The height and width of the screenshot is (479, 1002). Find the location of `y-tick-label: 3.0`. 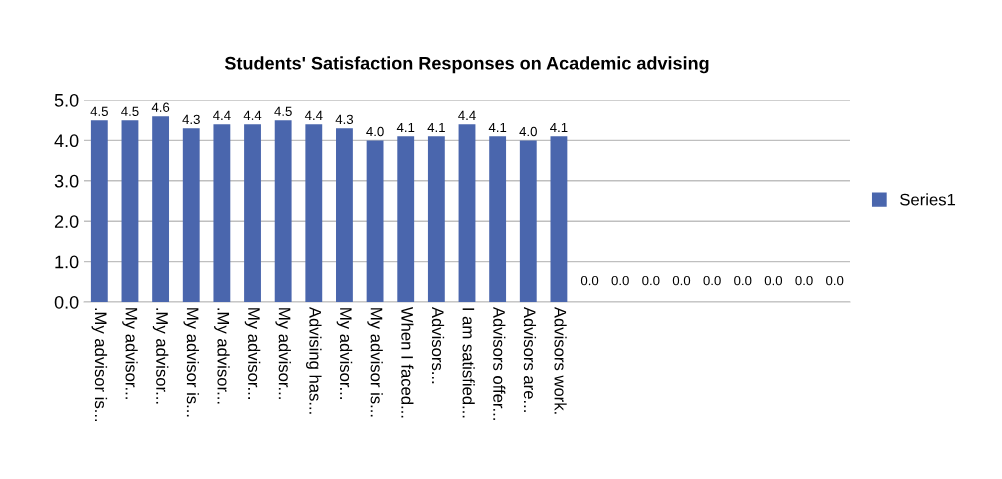

y-tick-label: 3.0 is located at coordinates (66, 181).